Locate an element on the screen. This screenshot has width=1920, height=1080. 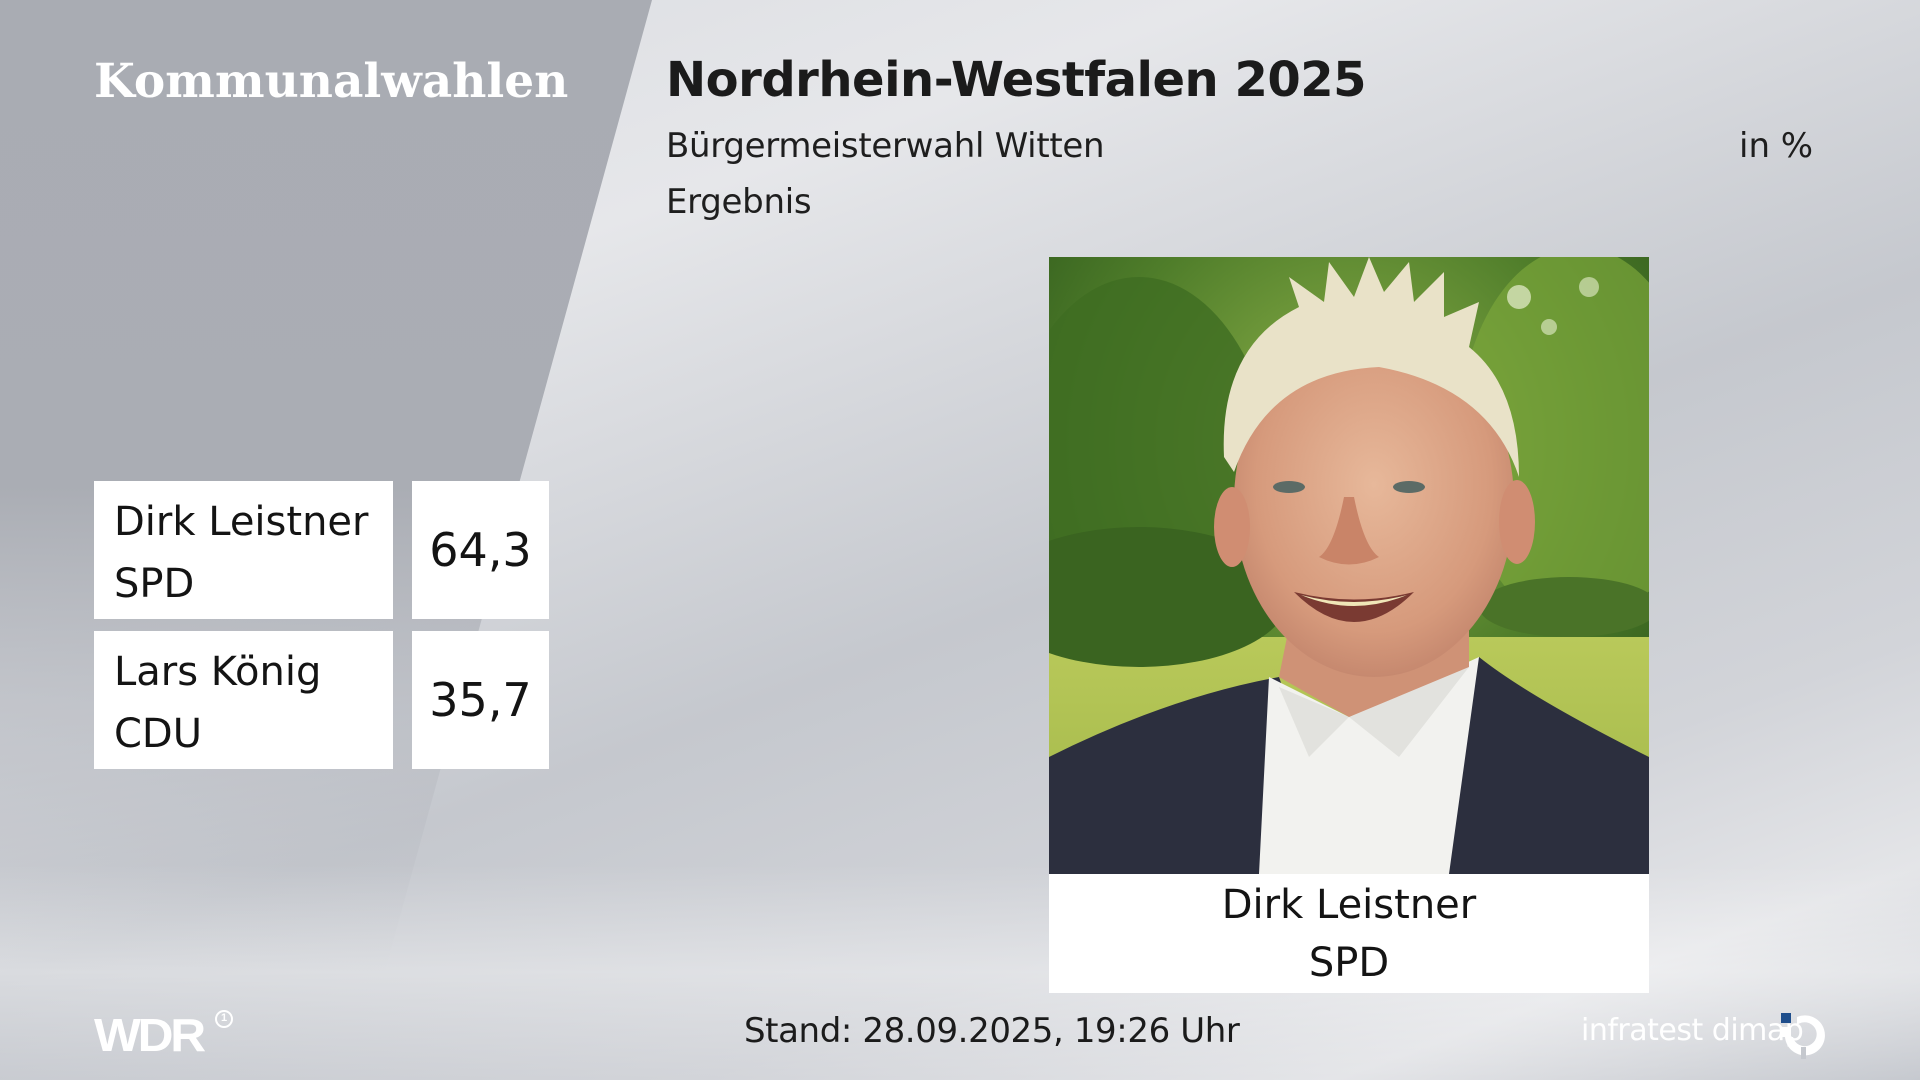
candidate-party: SPD is located at coordinates (154, 584).